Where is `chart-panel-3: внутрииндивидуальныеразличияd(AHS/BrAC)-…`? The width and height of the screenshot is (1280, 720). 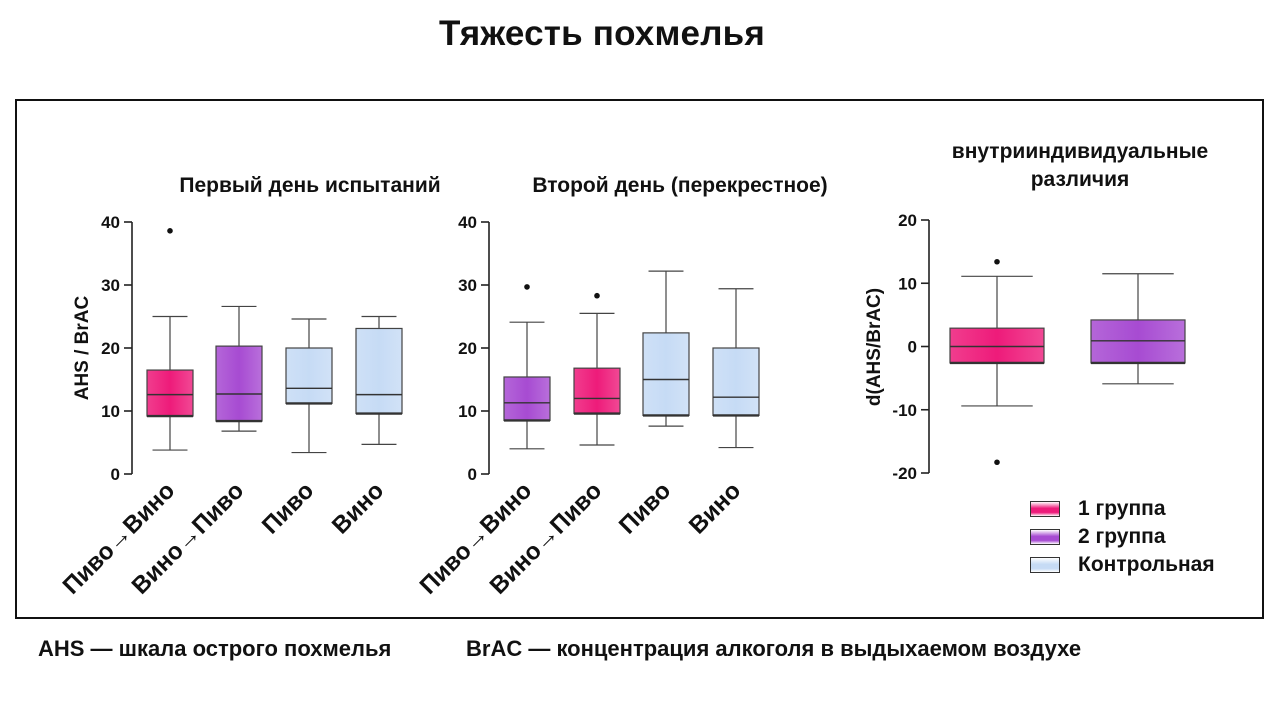 chart-panel-3: внутрииндивидуальныеразличияd(AHS/BrAC)-… is located at coordinates (1036, 311).